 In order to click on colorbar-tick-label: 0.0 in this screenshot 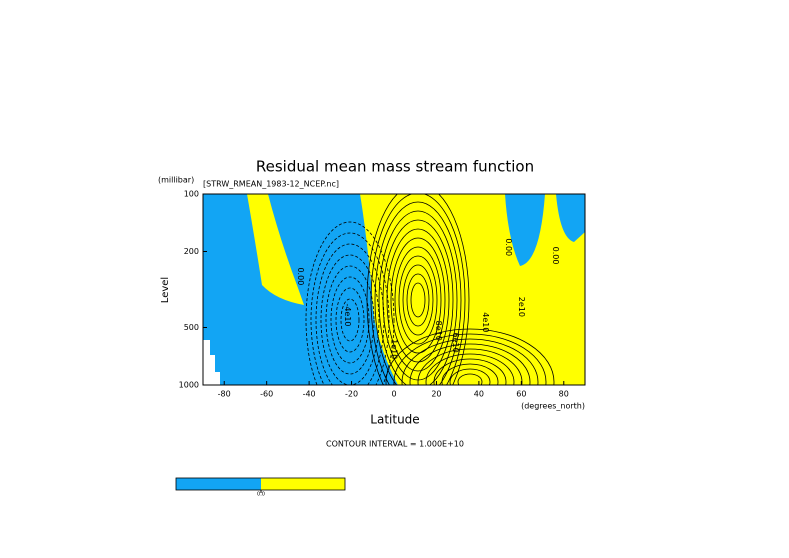, I will do `click(261, 495)`.